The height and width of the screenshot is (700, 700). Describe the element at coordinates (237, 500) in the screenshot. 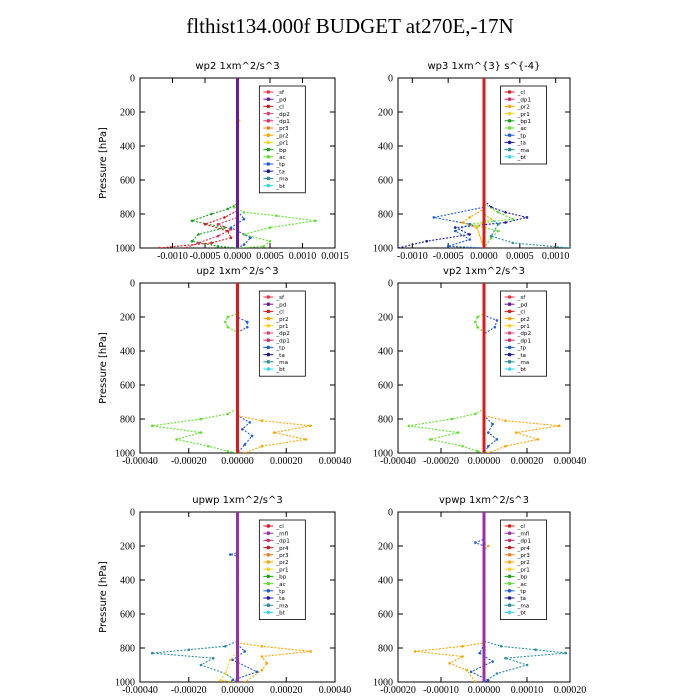

I see `chart-title: upwp 1xm^2/s^3` at that location.